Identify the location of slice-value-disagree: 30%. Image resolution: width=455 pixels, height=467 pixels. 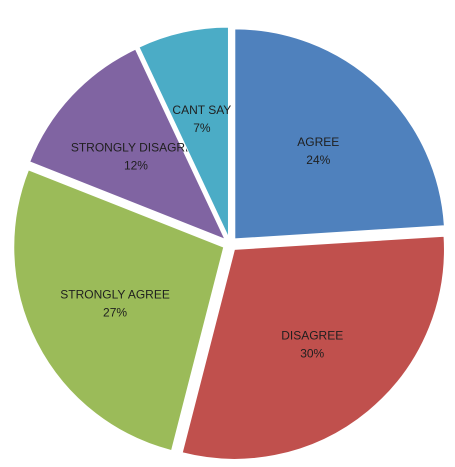
(312, 353).